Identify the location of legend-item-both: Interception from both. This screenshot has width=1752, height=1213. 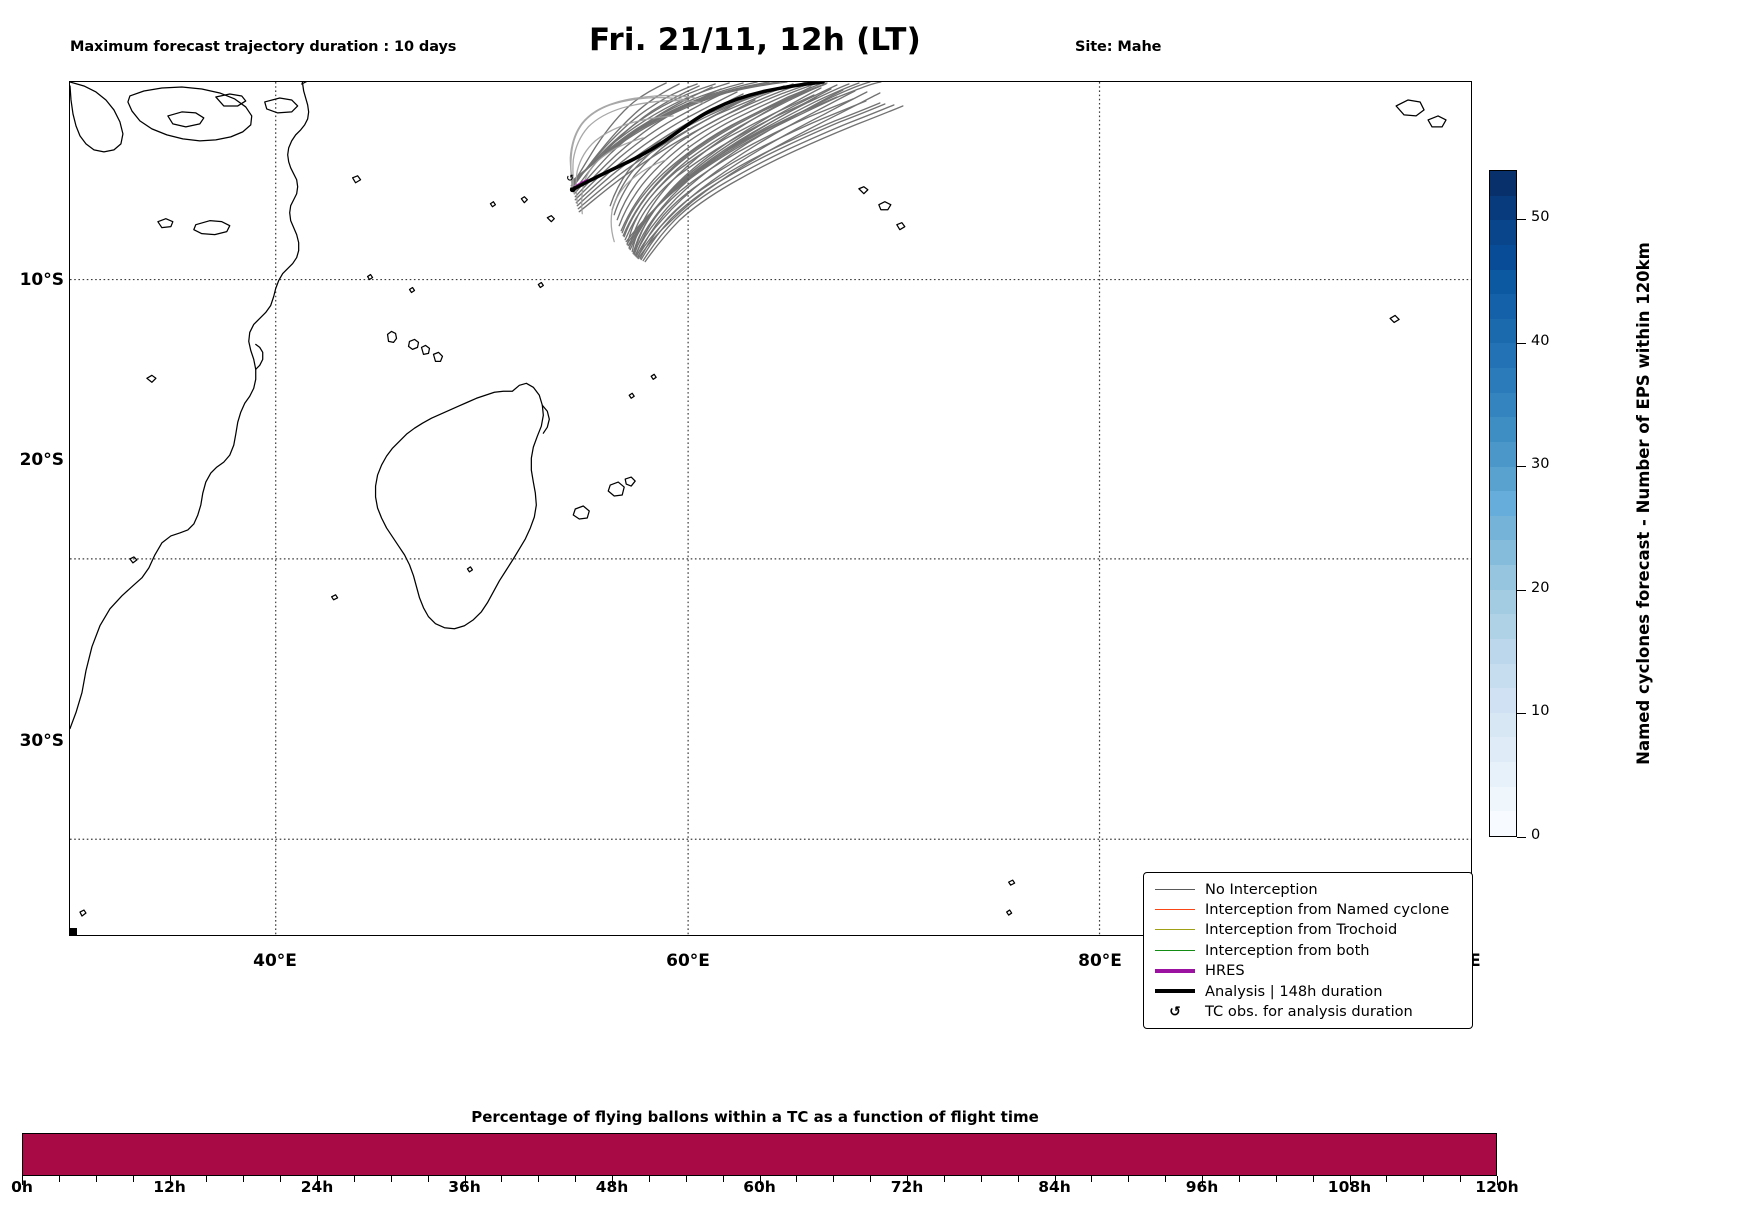
(1308, 950).